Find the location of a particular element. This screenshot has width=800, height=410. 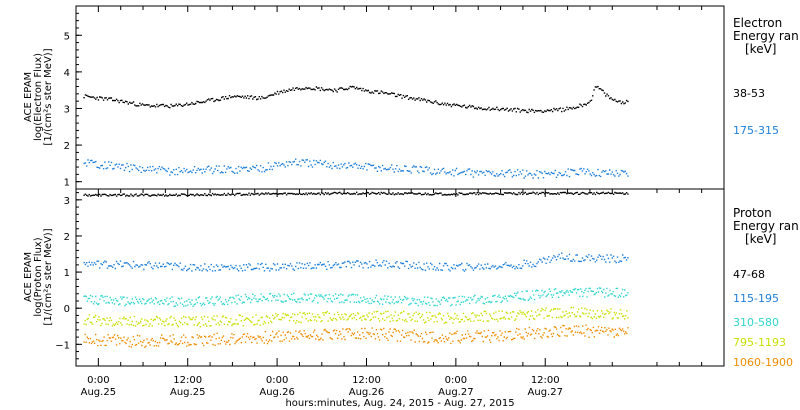

electron-ytick-label-1: 2 is located at coordinates (67, 146).